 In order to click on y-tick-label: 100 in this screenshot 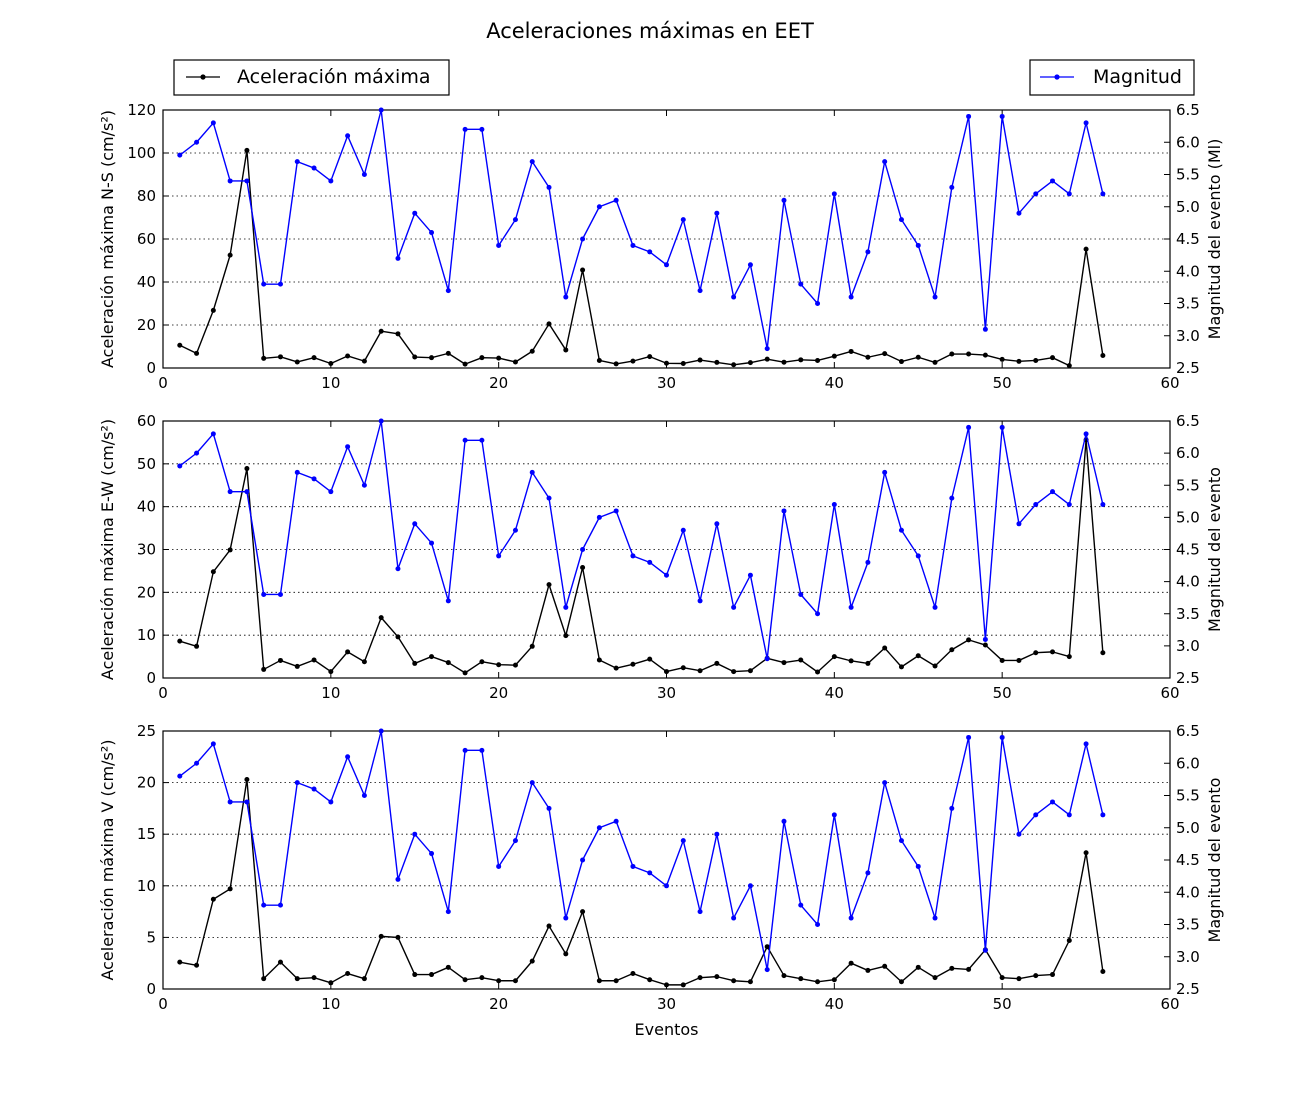, I will do `click(141, 153)`.